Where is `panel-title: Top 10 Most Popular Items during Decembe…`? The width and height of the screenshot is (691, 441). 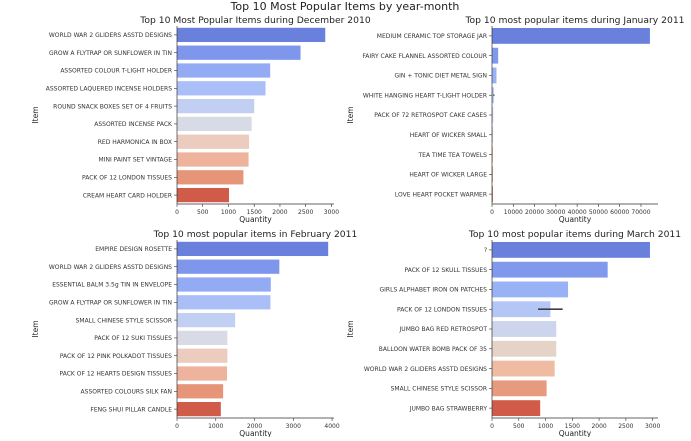
panel-title: Top 10 Most Popular Items during Decembe… is located at coordinates (255, 20).